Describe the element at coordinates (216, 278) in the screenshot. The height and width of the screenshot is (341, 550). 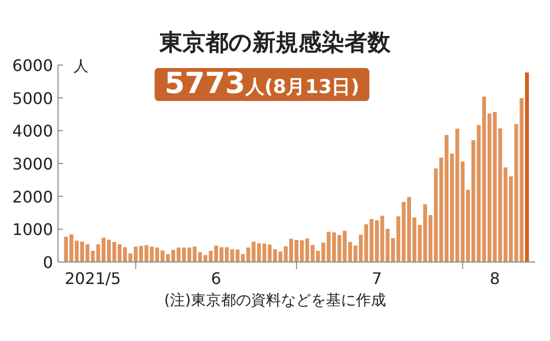
I see `x-tick-label: 6` at that location.